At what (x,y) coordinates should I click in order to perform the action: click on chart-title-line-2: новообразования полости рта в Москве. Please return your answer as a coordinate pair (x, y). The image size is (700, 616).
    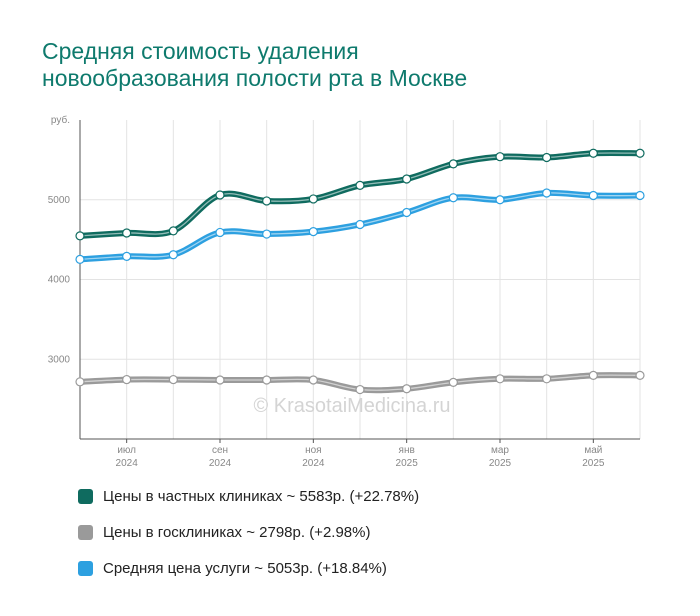
    Looking at the image, I should click on (255, 78).